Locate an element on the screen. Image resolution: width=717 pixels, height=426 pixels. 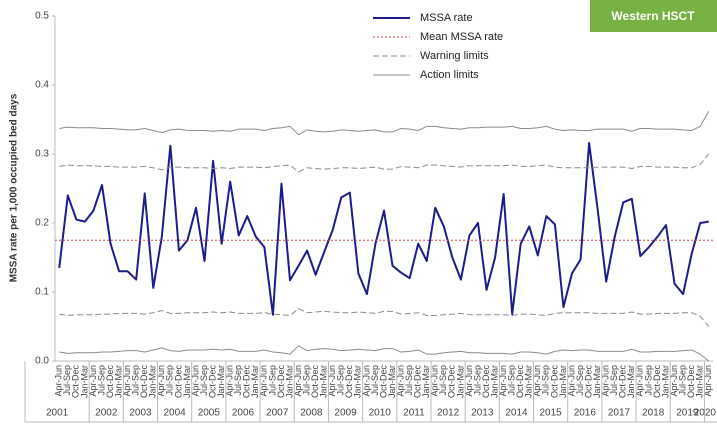
badge-box is located at coordinates (653, 16).